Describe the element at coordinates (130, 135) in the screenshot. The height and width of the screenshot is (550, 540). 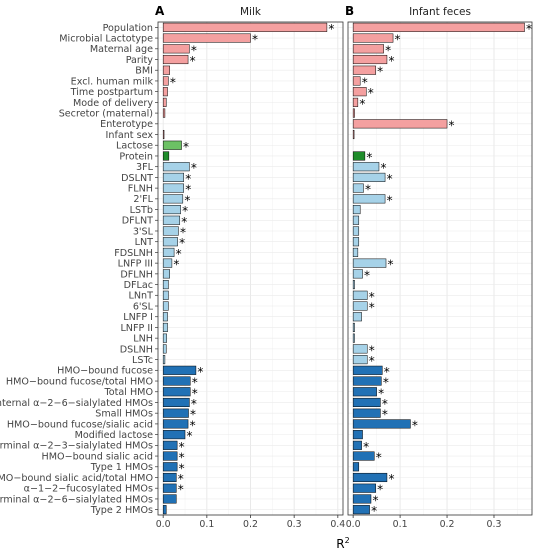
I see `category-label: Infant sex` at that location.